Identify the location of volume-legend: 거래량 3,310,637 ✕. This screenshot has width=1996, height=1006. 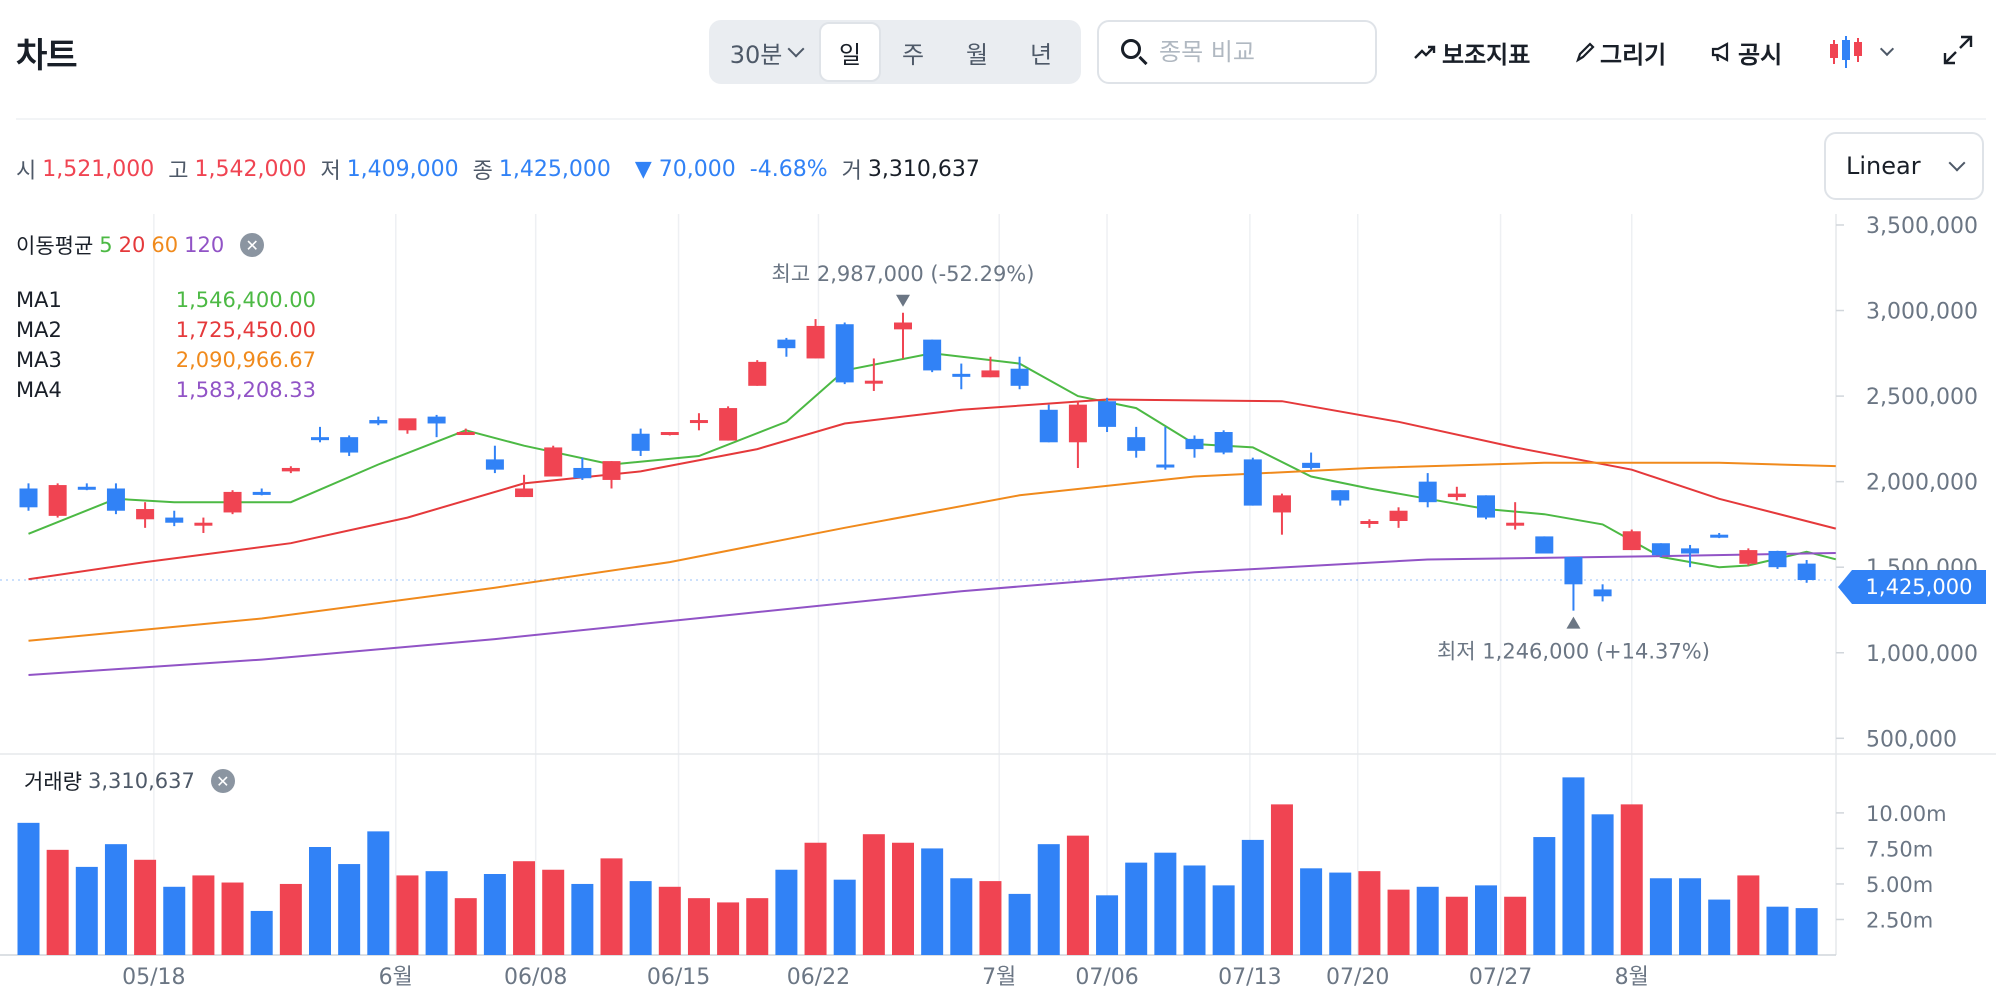
(129, 781).